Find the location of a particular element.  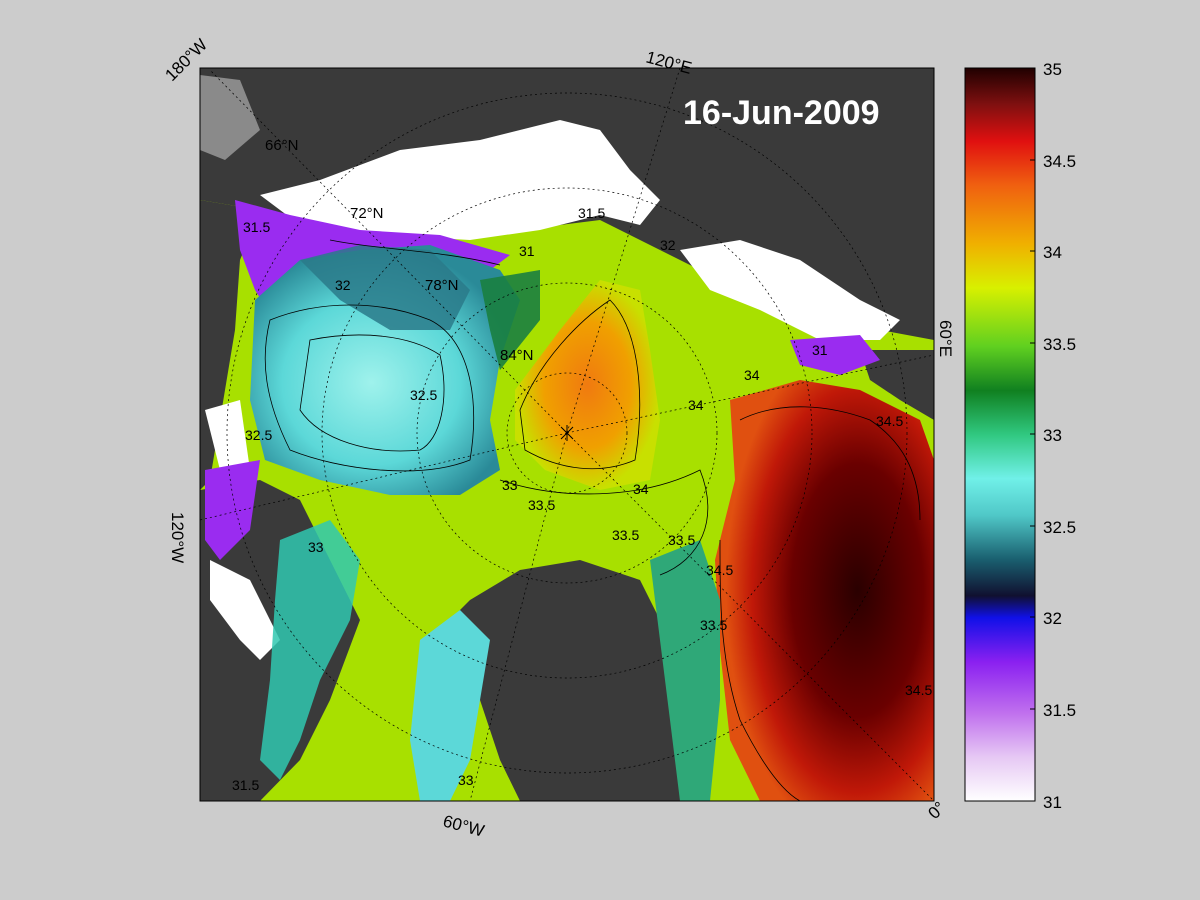

colorbar-tick-label: 34.5 is located at coordinates (1059, 161).